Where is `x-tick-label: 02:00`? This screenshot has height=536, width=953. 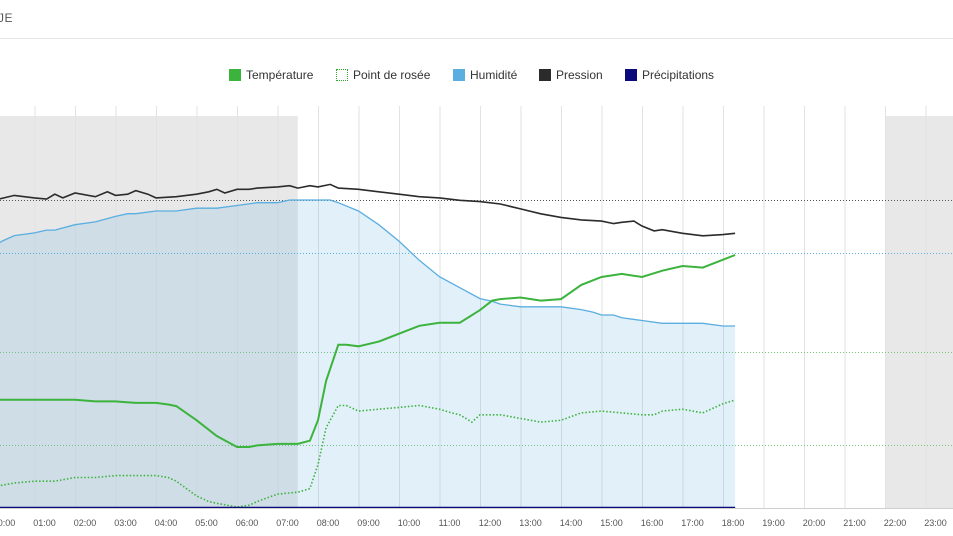 x-tick-label: 02:00 is located at coordinates (85, 523).